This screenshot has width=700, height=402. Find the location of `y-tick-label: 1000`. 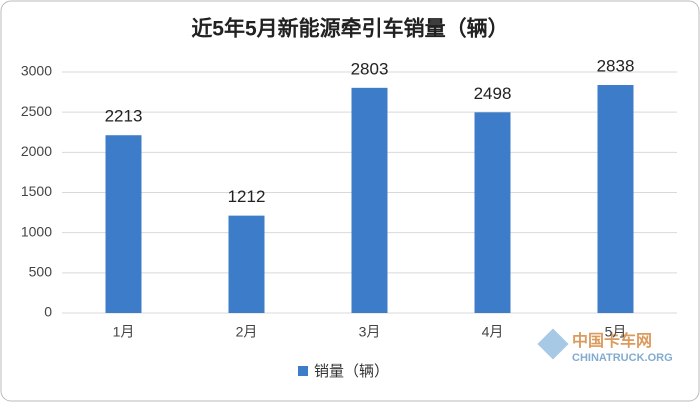

y-tick-label: 1000 is located at coordinates (36, 231).